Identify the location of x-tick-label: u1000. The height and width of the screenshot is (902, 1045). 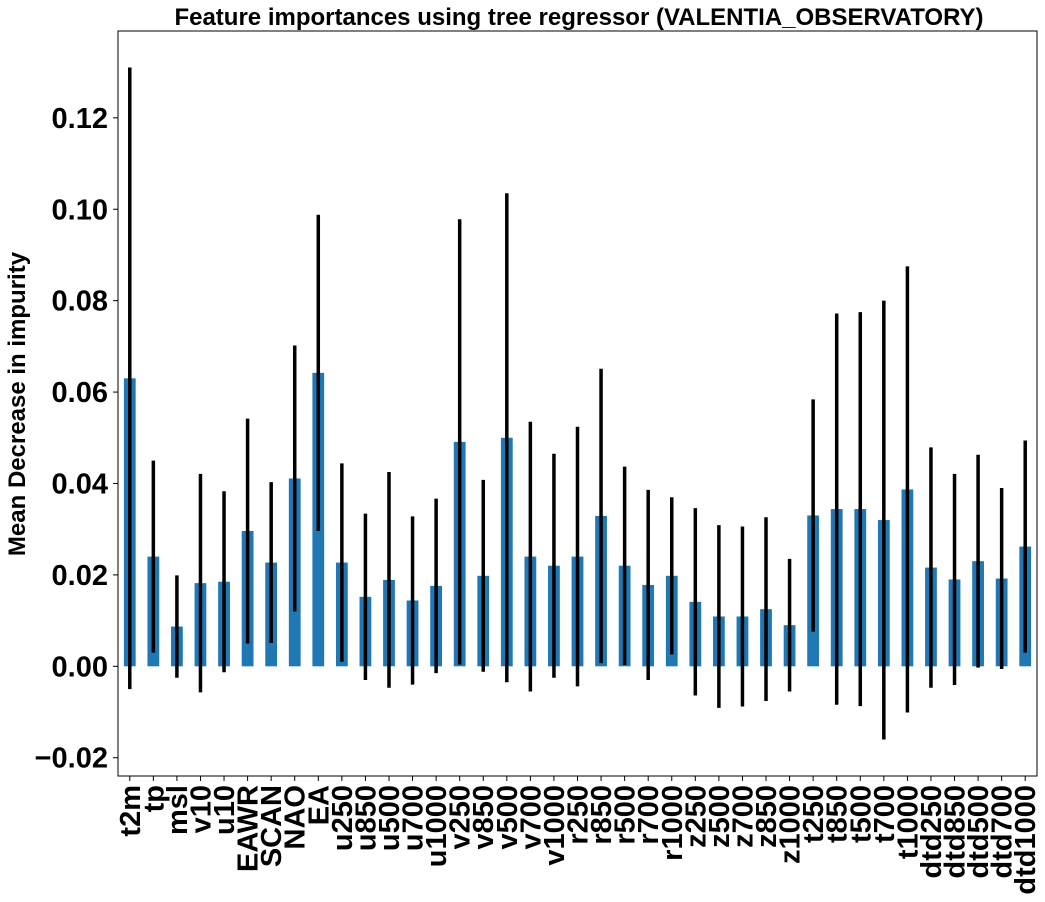
(437, 826).